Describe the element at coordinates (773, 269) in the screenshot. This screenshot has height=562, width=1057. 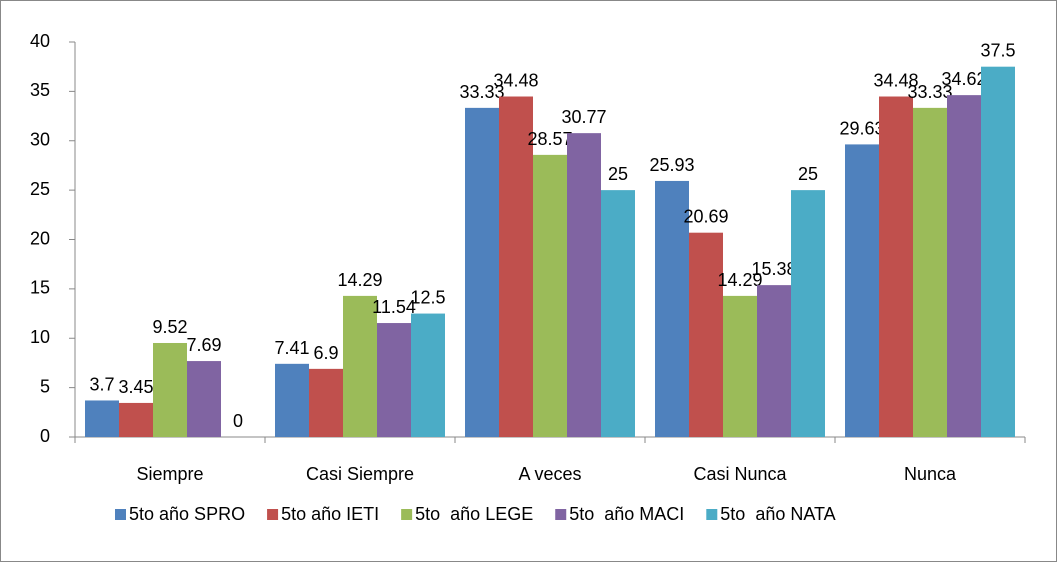
I see `data-label: 15.38` at that location.